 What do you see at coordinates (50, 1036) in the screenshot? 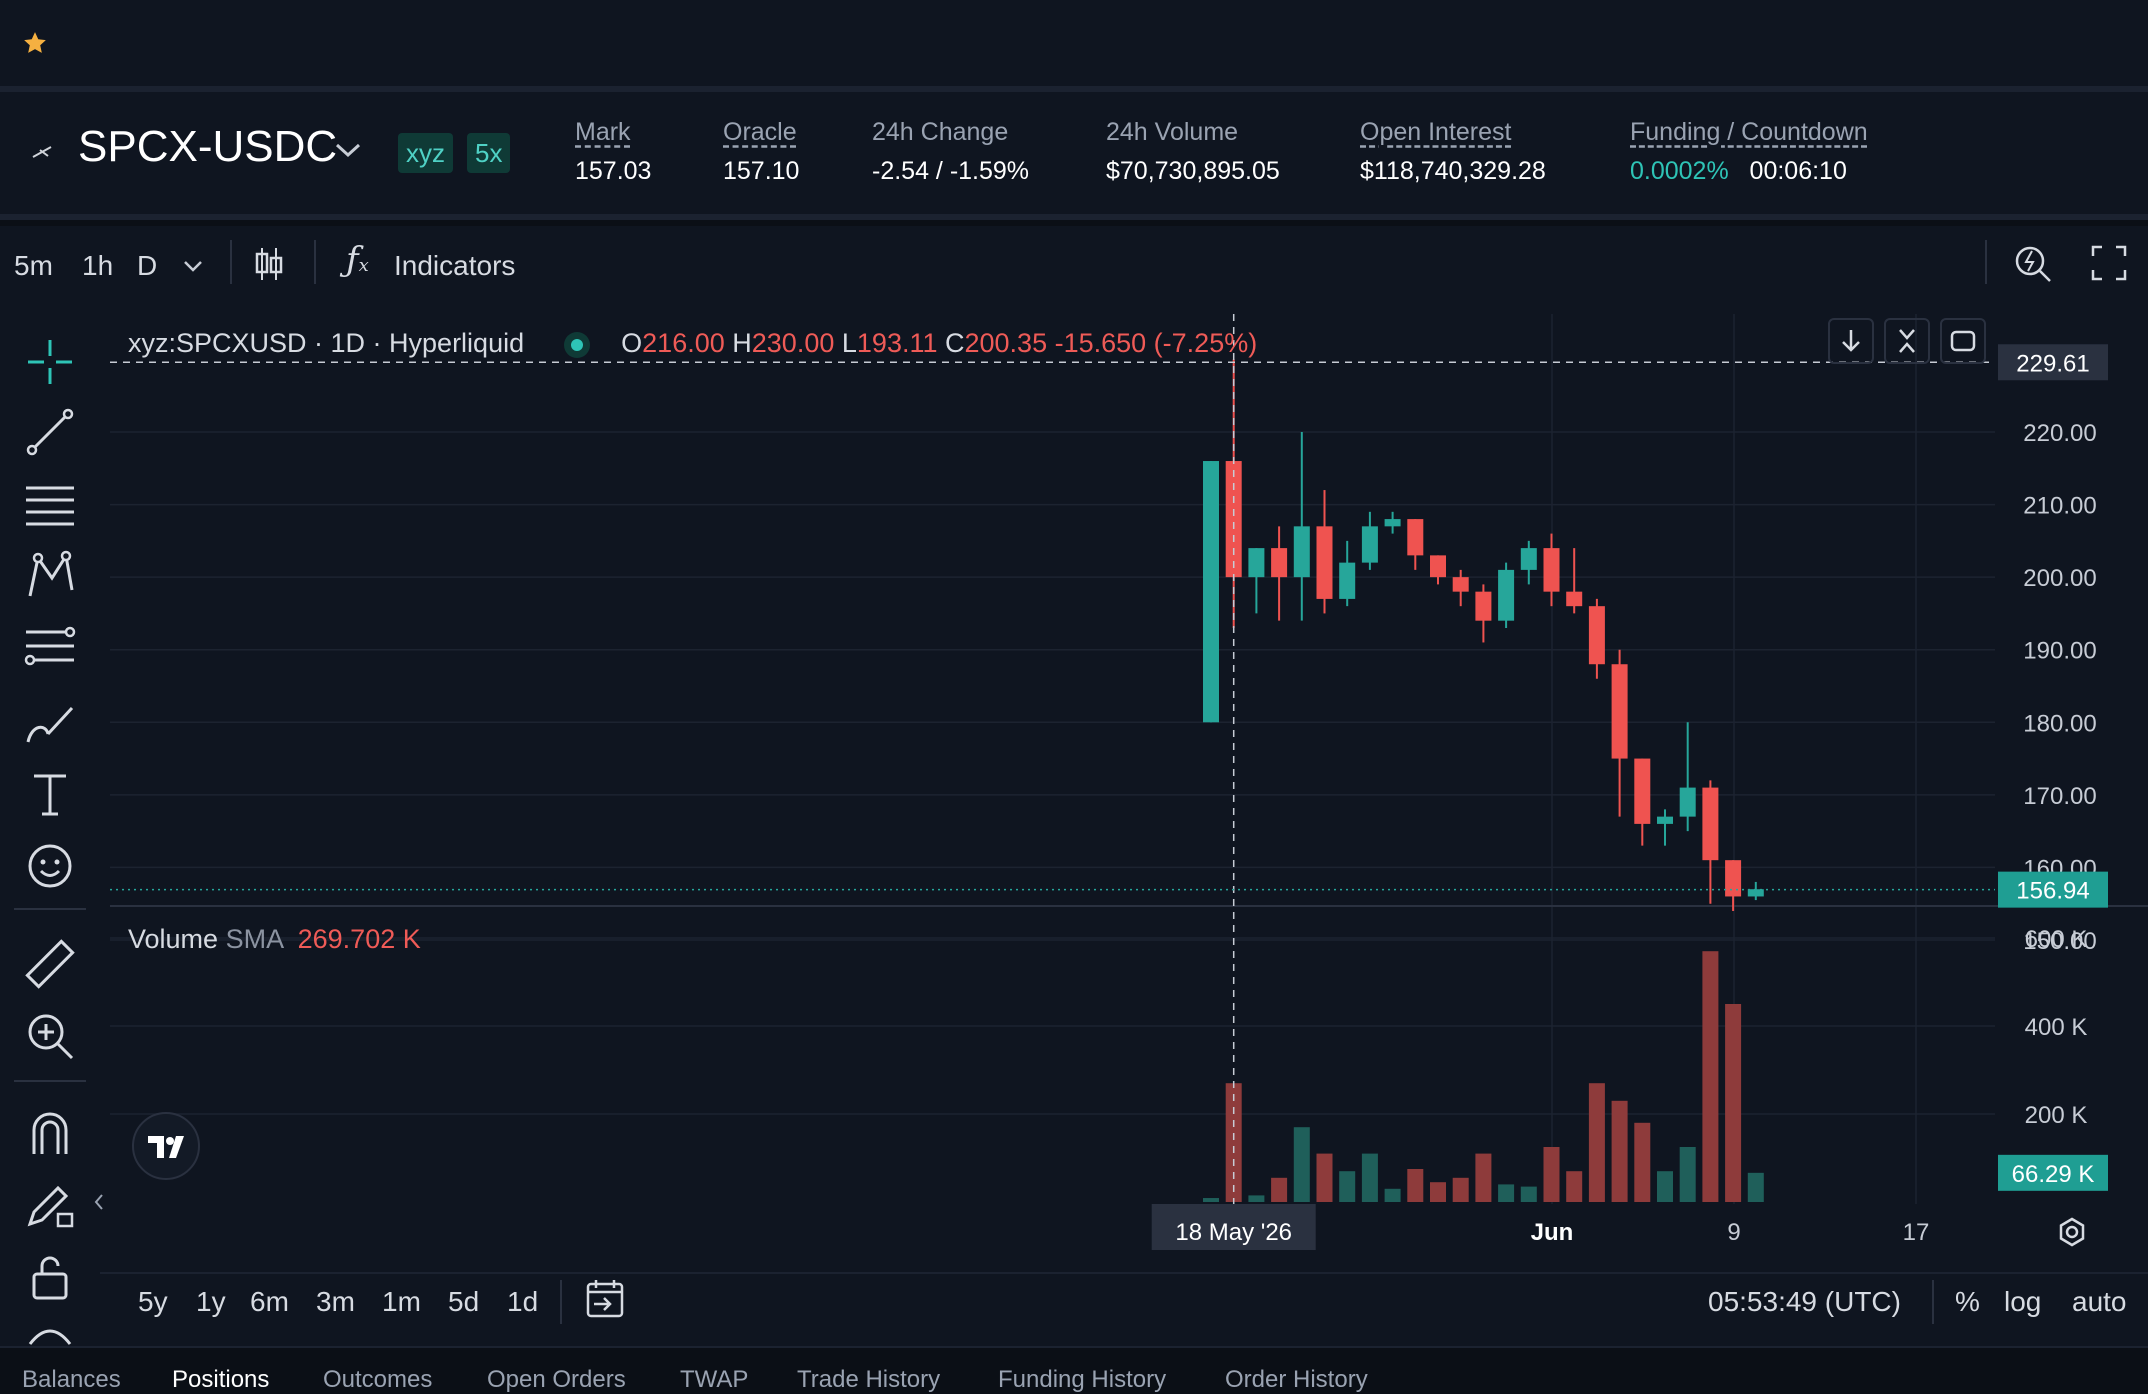
I see `zoom-in-icon` at bounding box center [50, 1036].